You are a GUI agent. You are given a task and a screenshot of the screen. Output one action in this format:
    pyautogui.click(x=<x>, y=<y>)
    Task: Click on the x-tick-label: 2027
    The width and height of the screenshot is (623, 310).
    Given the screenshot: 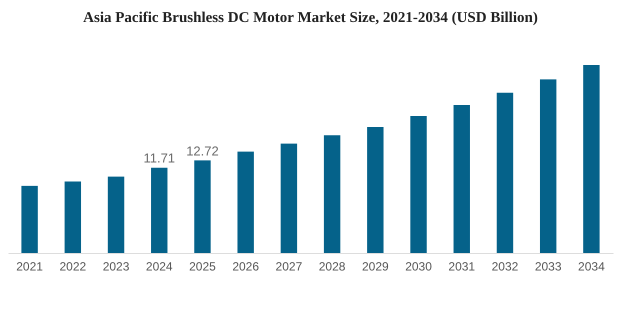 What is the action you would take?
    pyautogui.click(x=289, y=267)
    